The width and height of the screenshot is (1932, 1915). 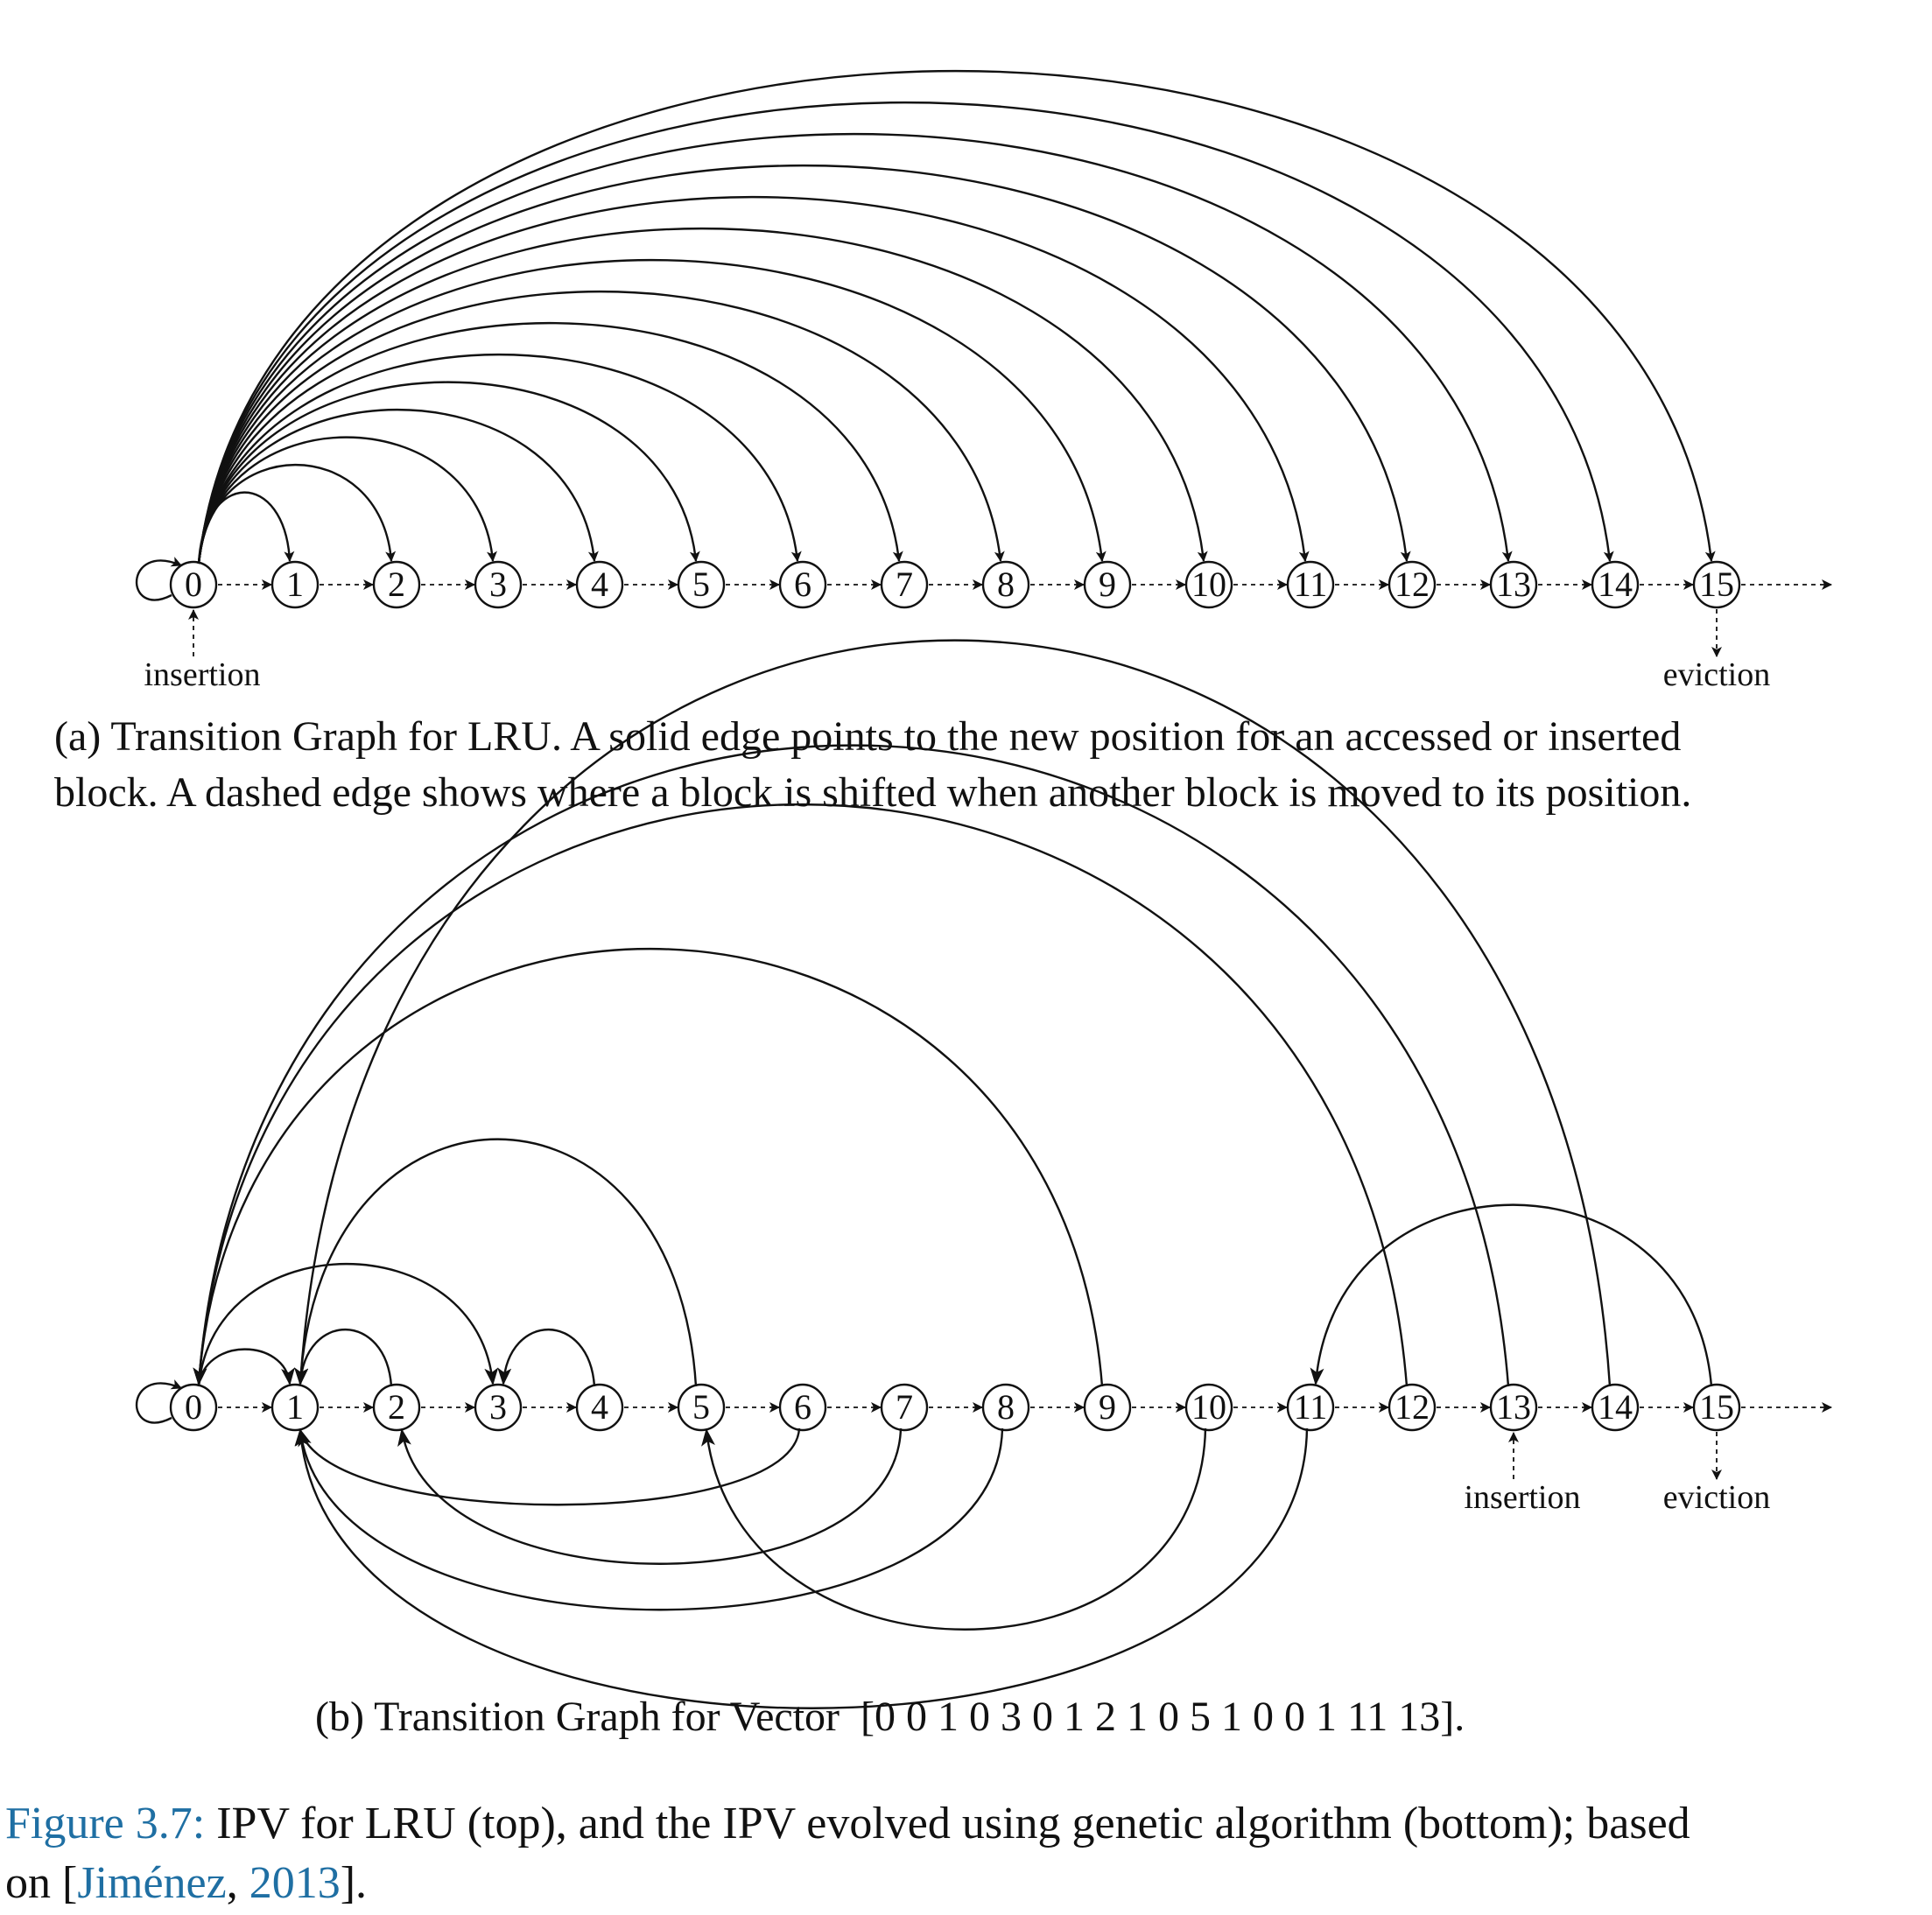 What do you see at coordinates (1717, 1497) in the screenshot?
I see `b-eviction-label: eviction` at bounding box center [1717, 1497].